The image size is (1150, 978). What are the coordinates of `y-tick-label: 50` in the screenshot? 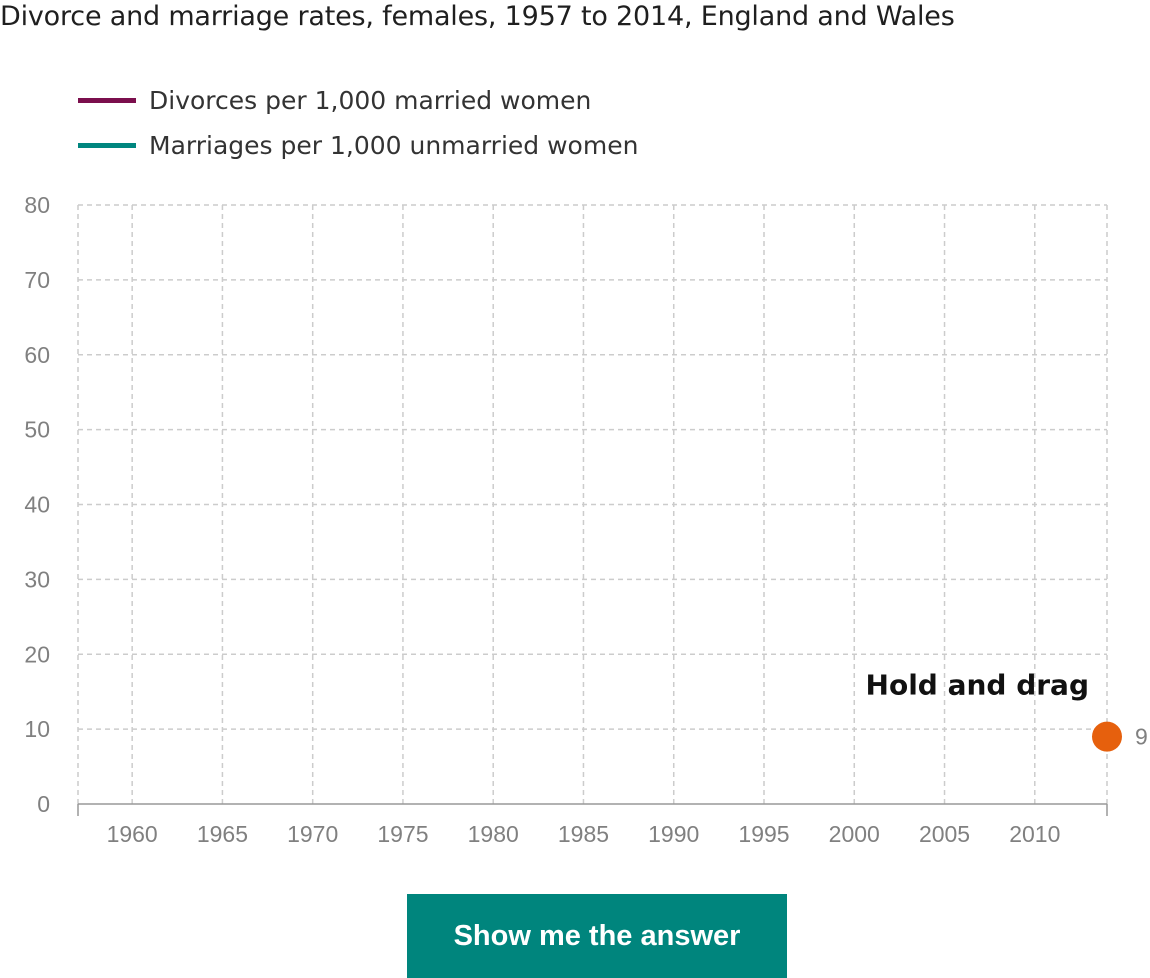 It's located at (37, 430).